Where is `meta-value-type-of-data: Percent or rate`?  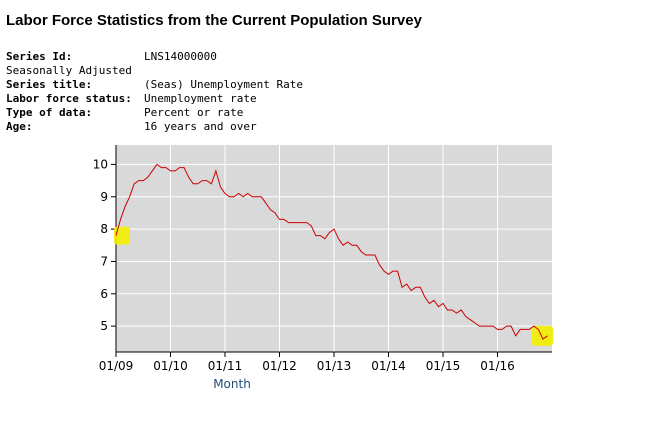 meta-value-type-of-data: Percent or rate is located at coordinates (194, 112).